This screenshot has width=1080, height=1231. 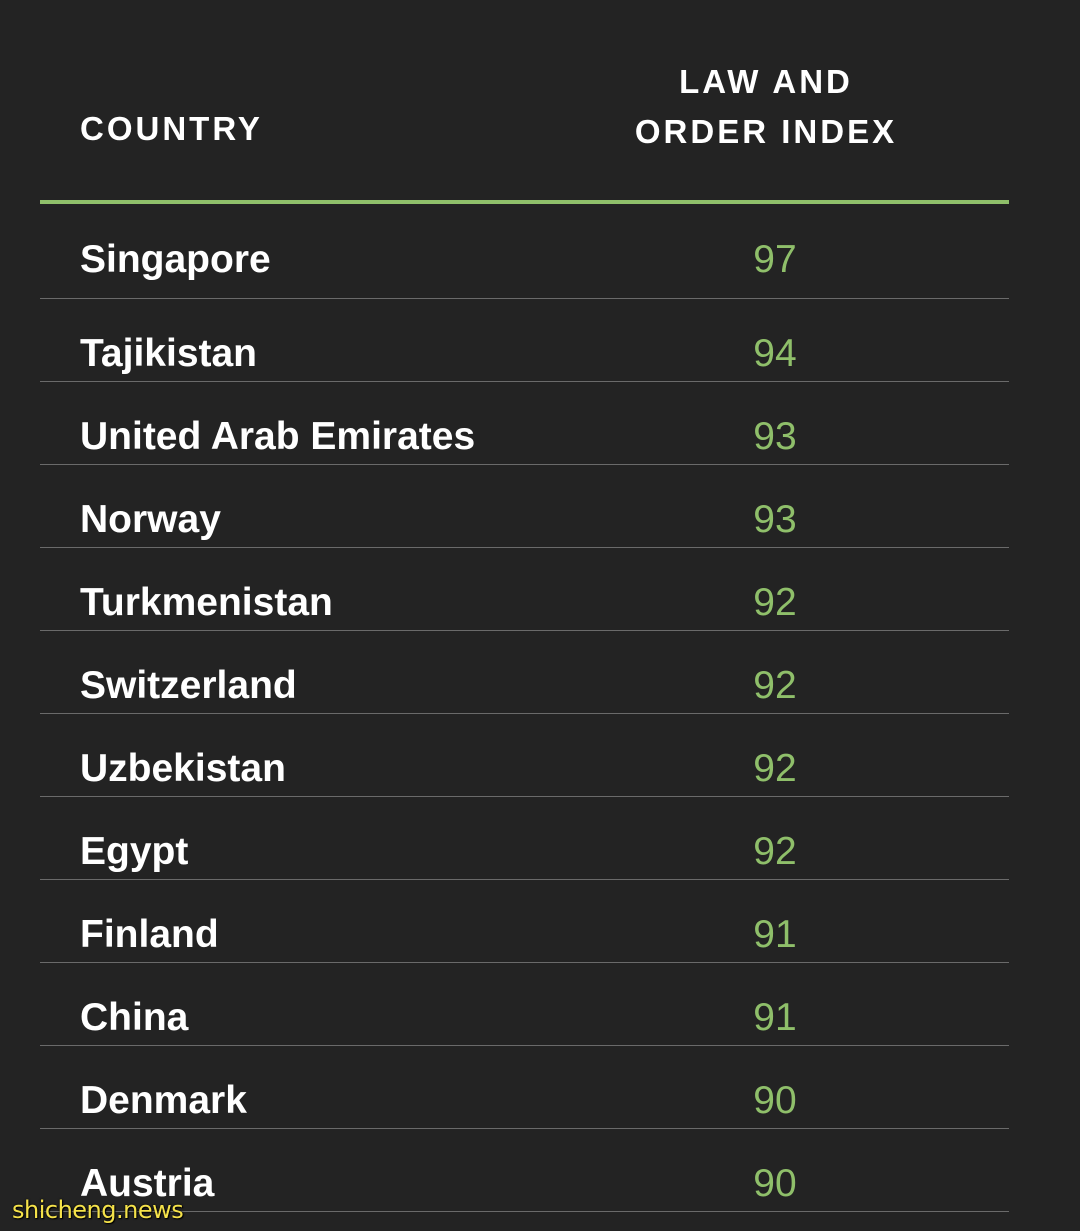 I want to click on score-cell: 97, so click(x=775, y=259).